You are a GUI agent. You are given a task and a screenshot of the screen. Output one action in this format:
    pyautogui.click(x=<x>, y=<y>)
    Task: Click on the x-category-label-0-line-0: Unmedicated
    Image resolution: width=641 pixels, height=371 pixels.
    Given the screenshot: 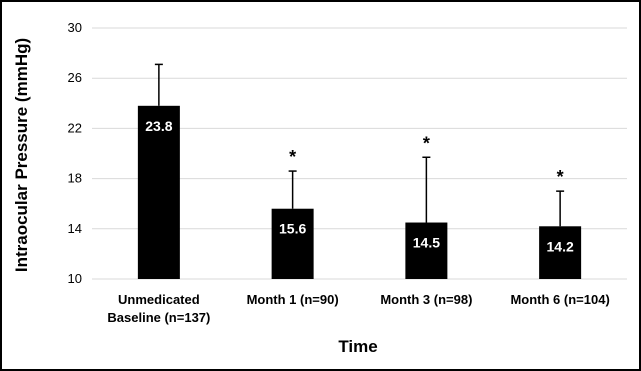 What is the action you would take?
    pyautogui.click(x=159, y=299)
    